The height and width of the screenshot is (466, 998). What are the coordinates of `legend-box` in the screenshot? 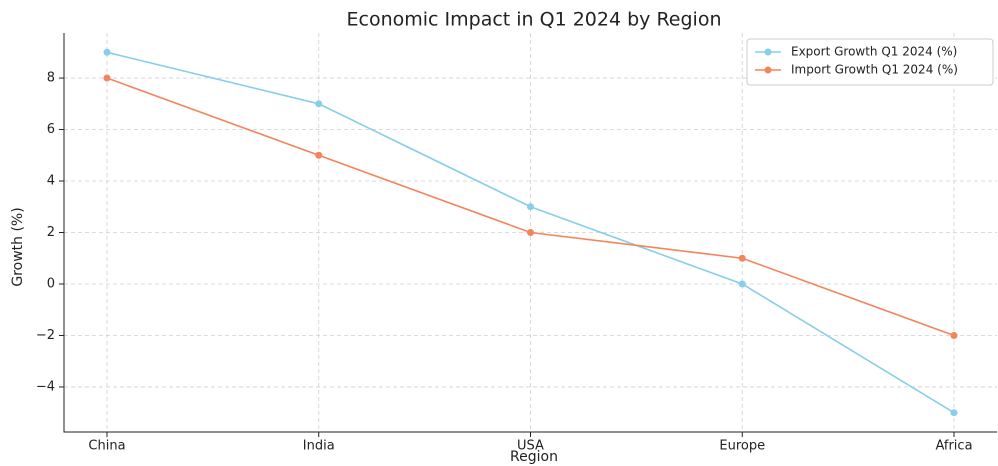 It's located at (870, 62).